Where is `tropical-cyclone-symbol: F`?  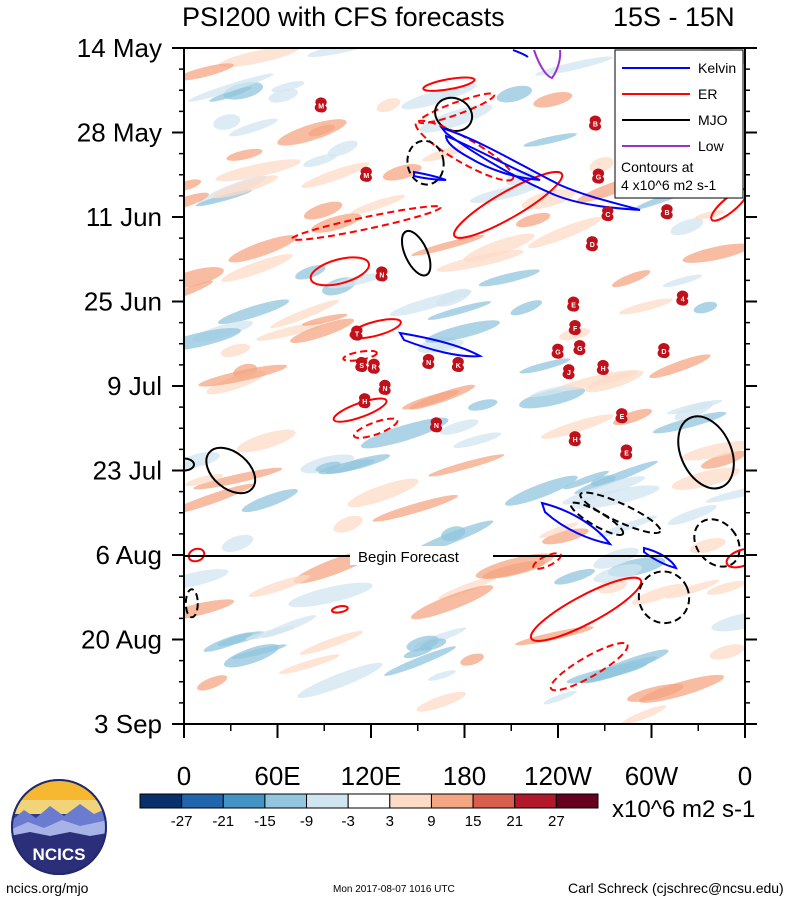 tropical-cyclone-symbol: F is located at coordinates (574, 328).